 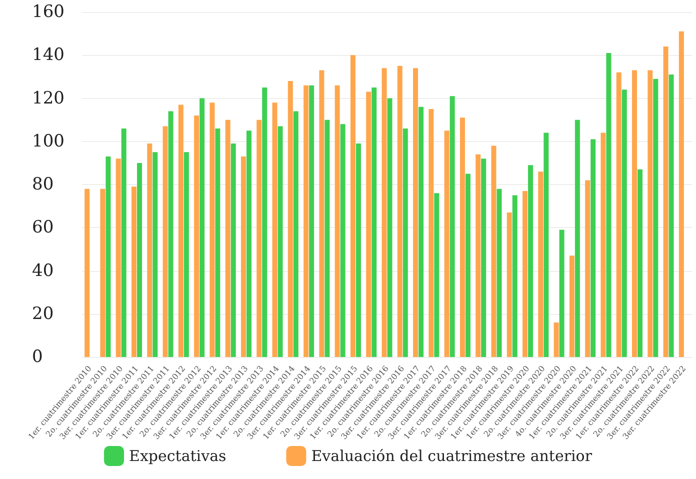 I want to click on legend-label: Expectativas, so click(x=177, y=456).